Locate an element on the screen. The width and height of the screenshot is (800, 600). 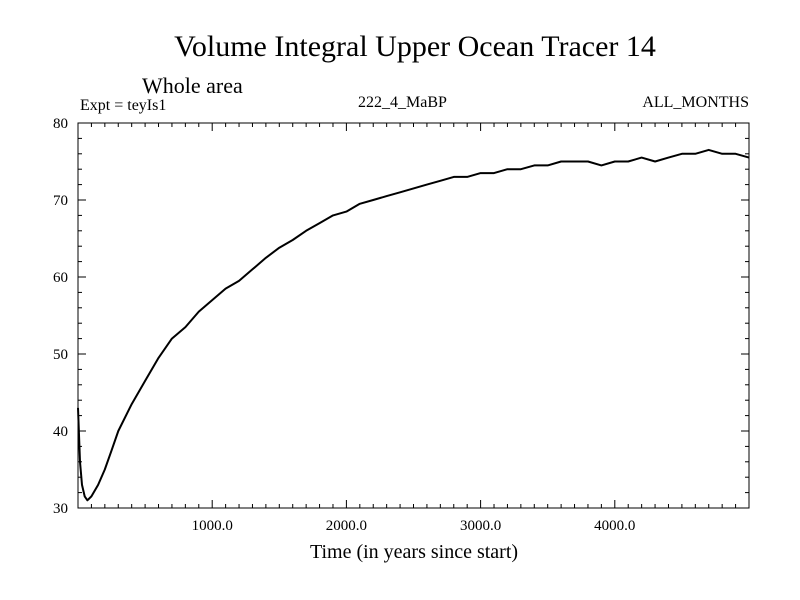
x-tick-label: 2000.0 is located at coordinates (346, 526).